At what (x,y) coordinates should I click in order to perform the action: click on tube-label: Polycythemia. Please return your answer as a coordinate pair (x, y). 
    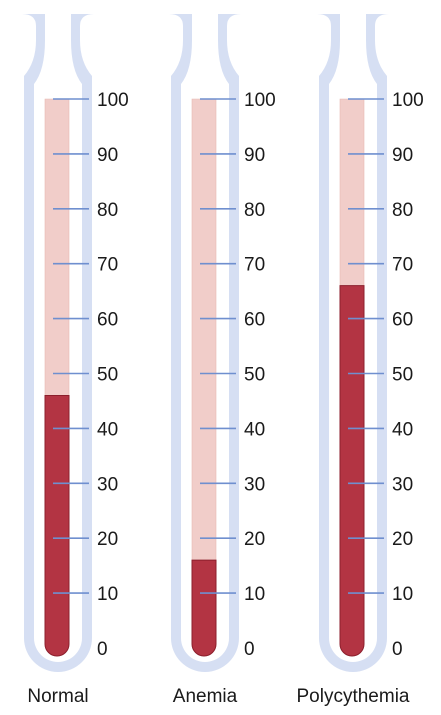
    Looking at the image, I should click on (353, 696).